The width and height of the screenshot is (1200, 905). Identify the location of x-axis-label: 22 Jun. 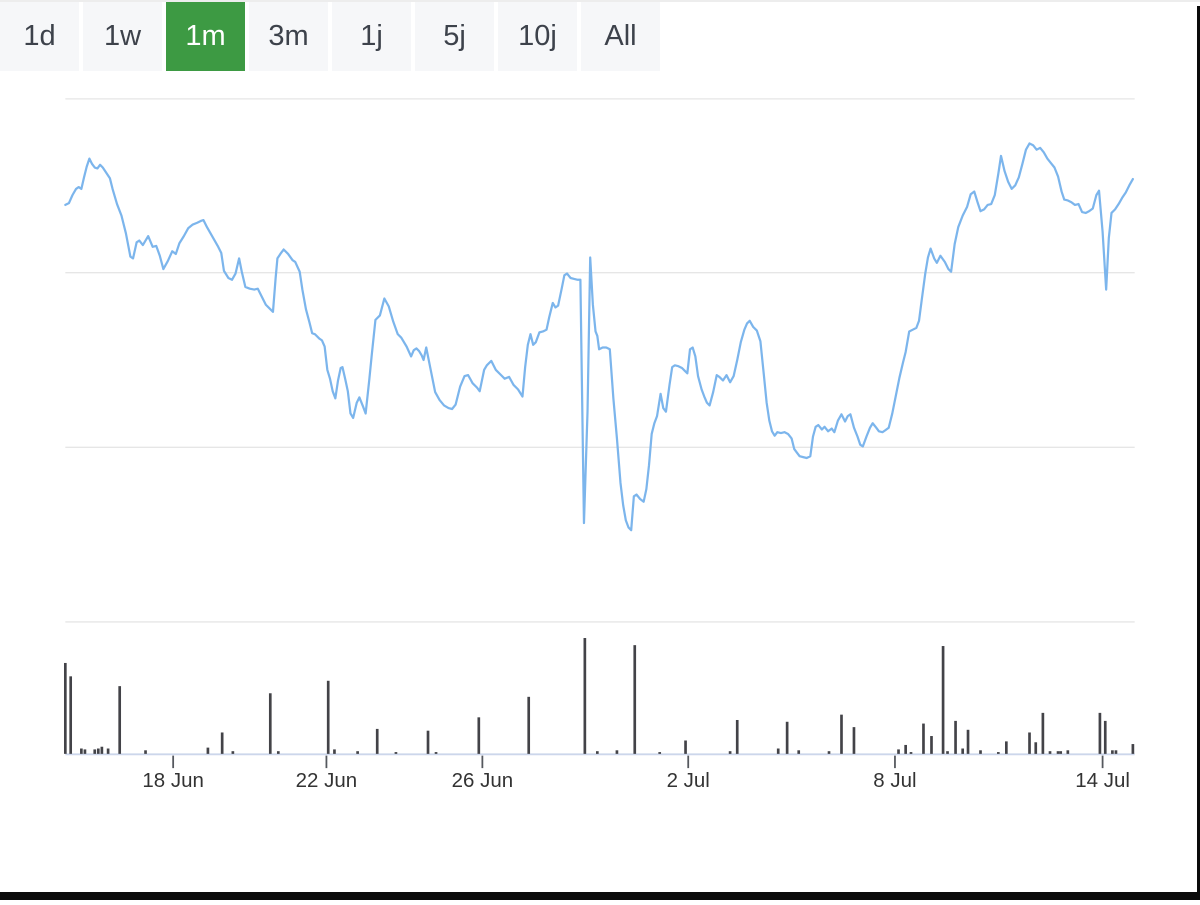
(327, 780).